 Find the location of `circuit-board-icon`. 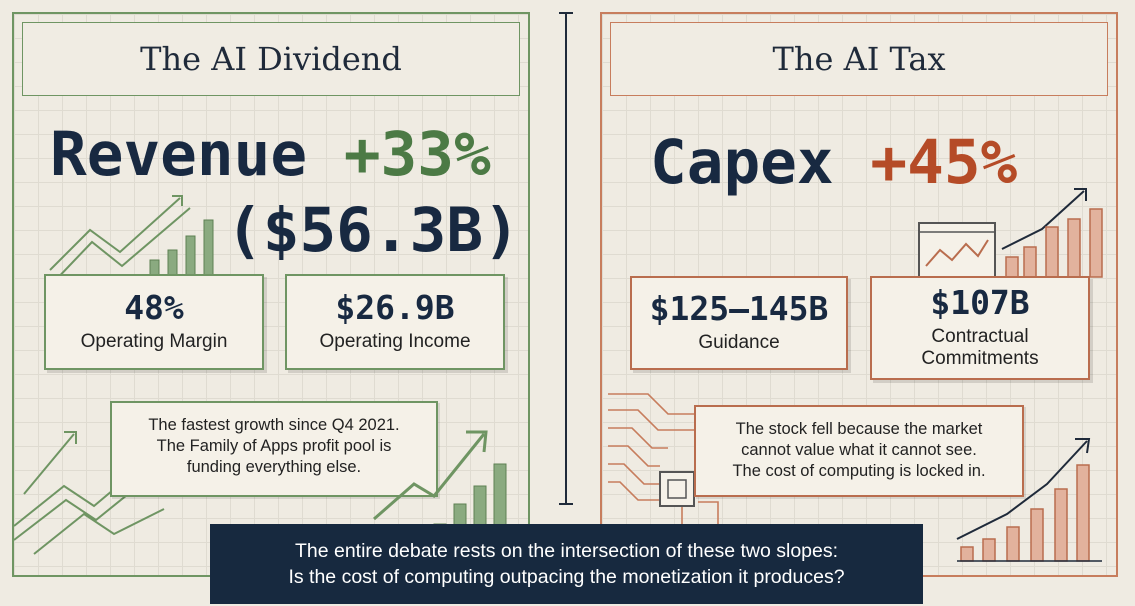

circuit-board-icon is located at coordinates (664, 465).